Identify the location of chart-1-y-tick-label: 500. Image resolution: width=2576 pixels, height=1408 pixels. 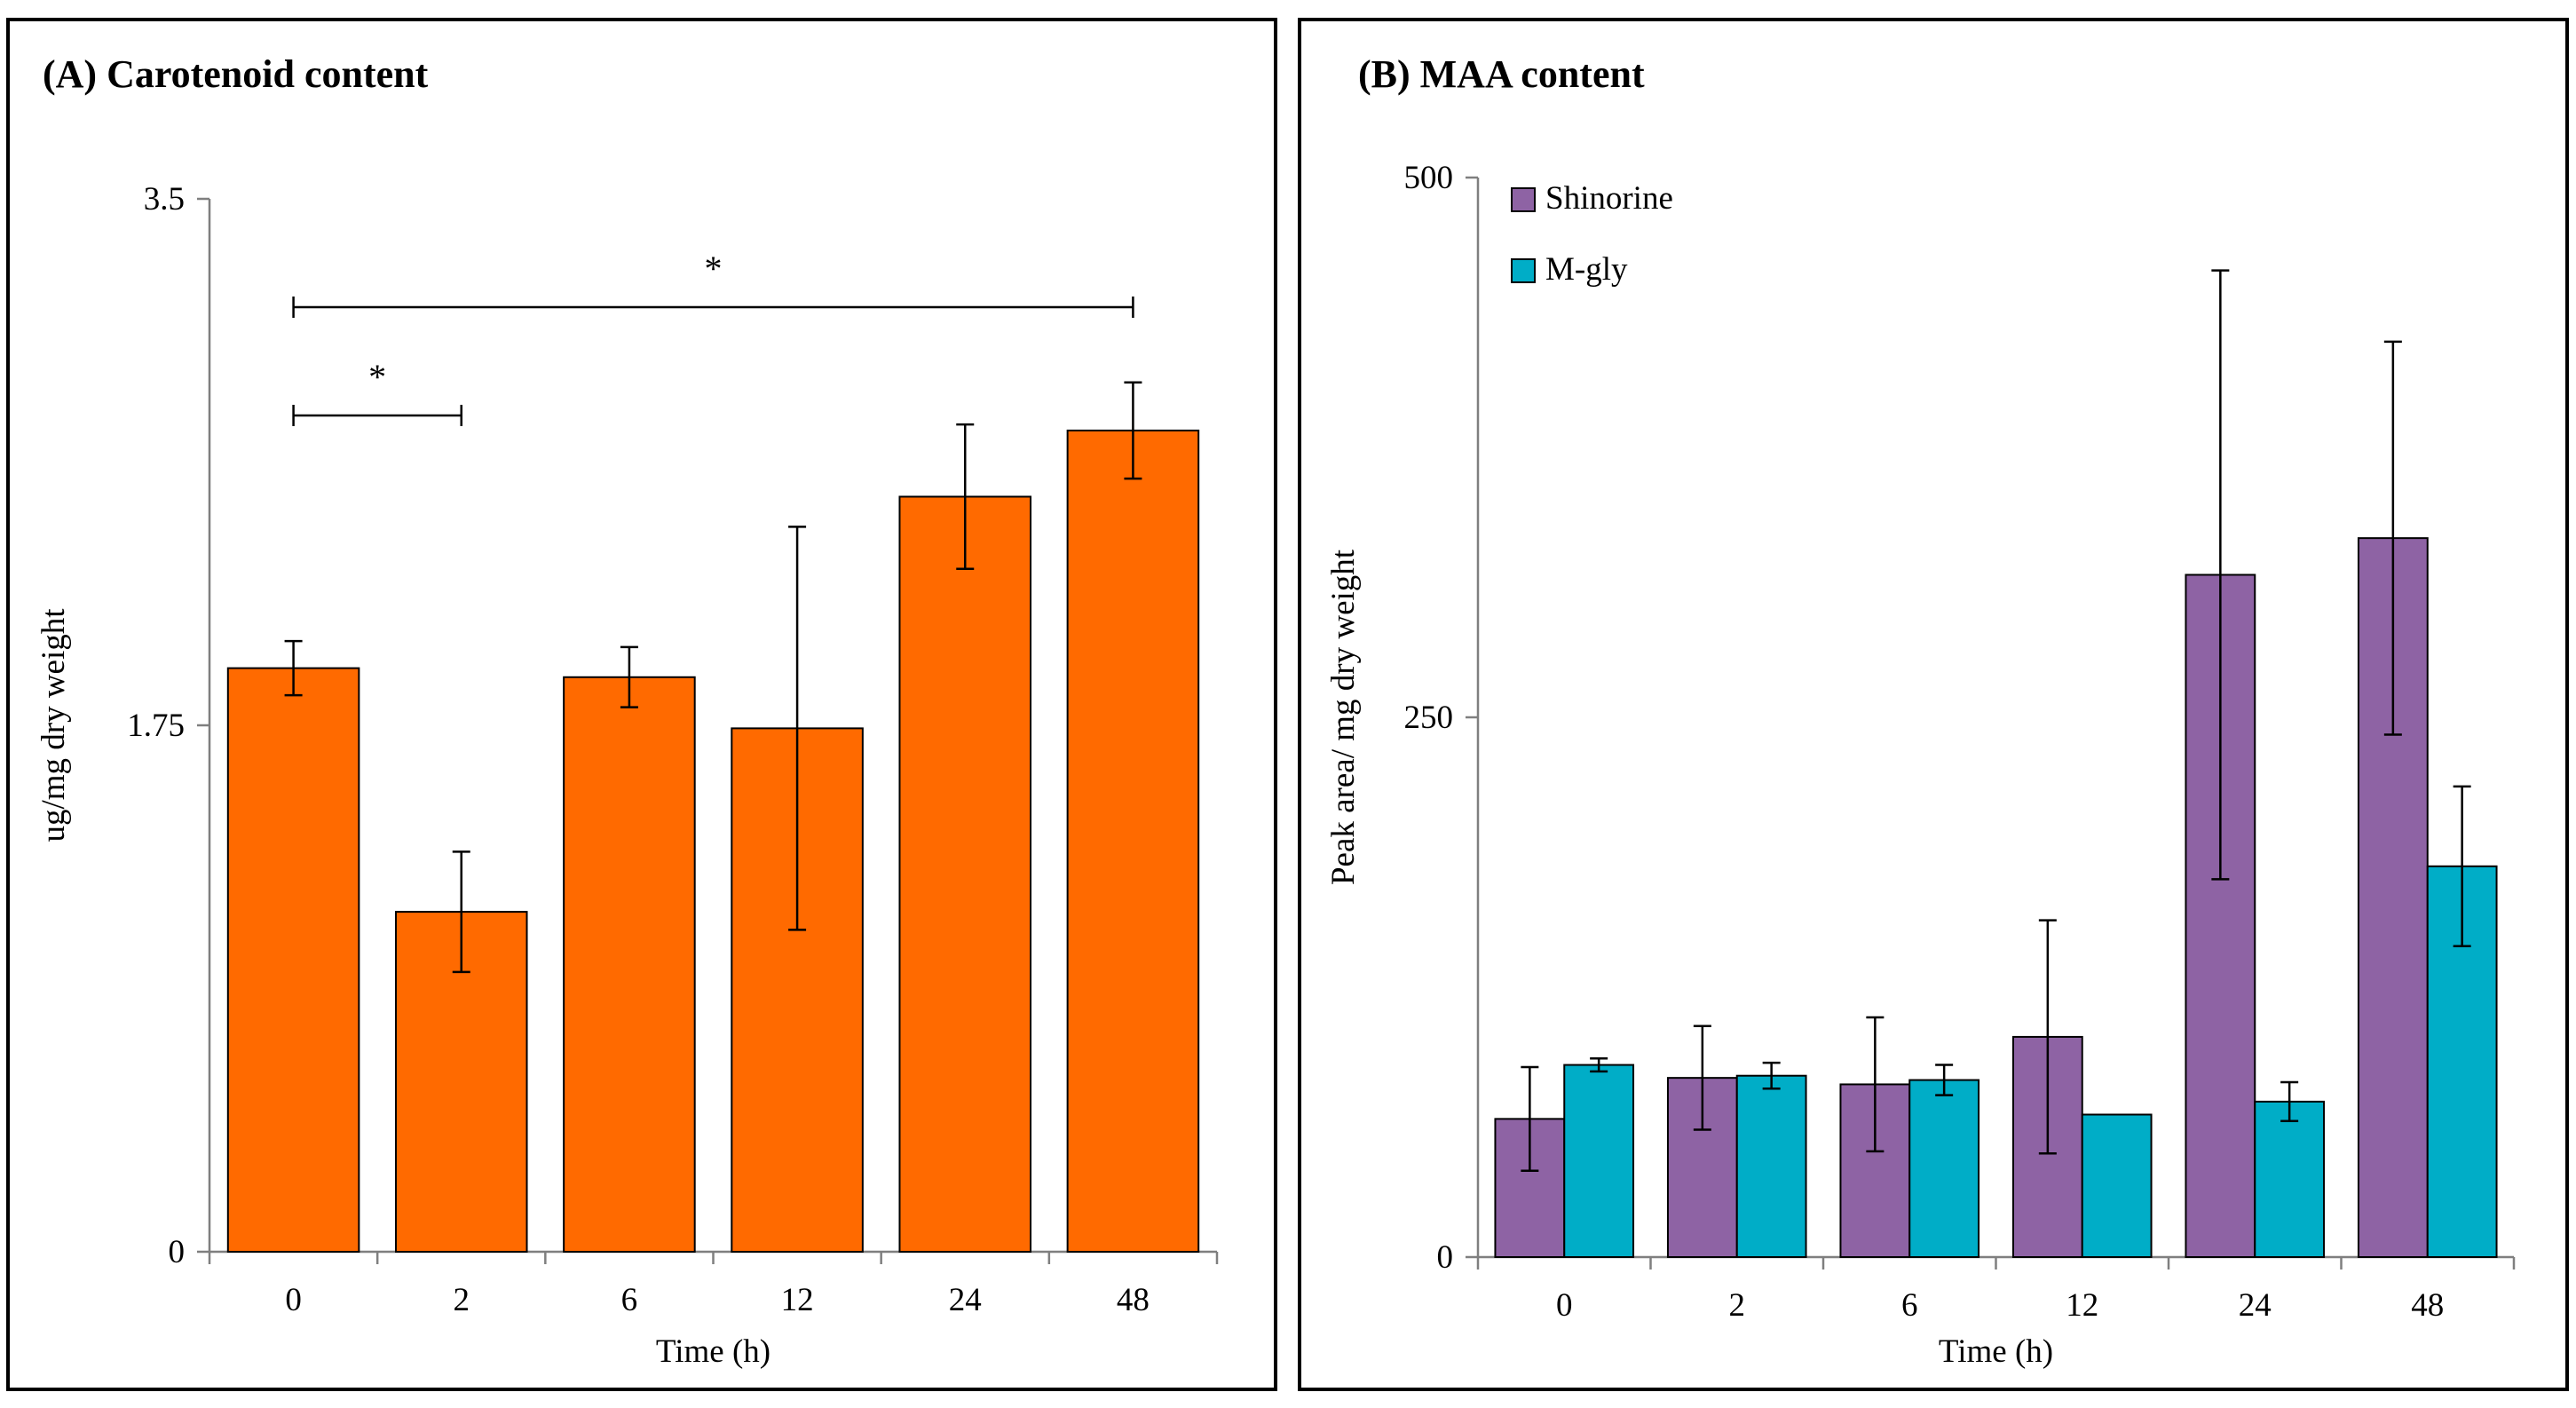
(1429, 178).